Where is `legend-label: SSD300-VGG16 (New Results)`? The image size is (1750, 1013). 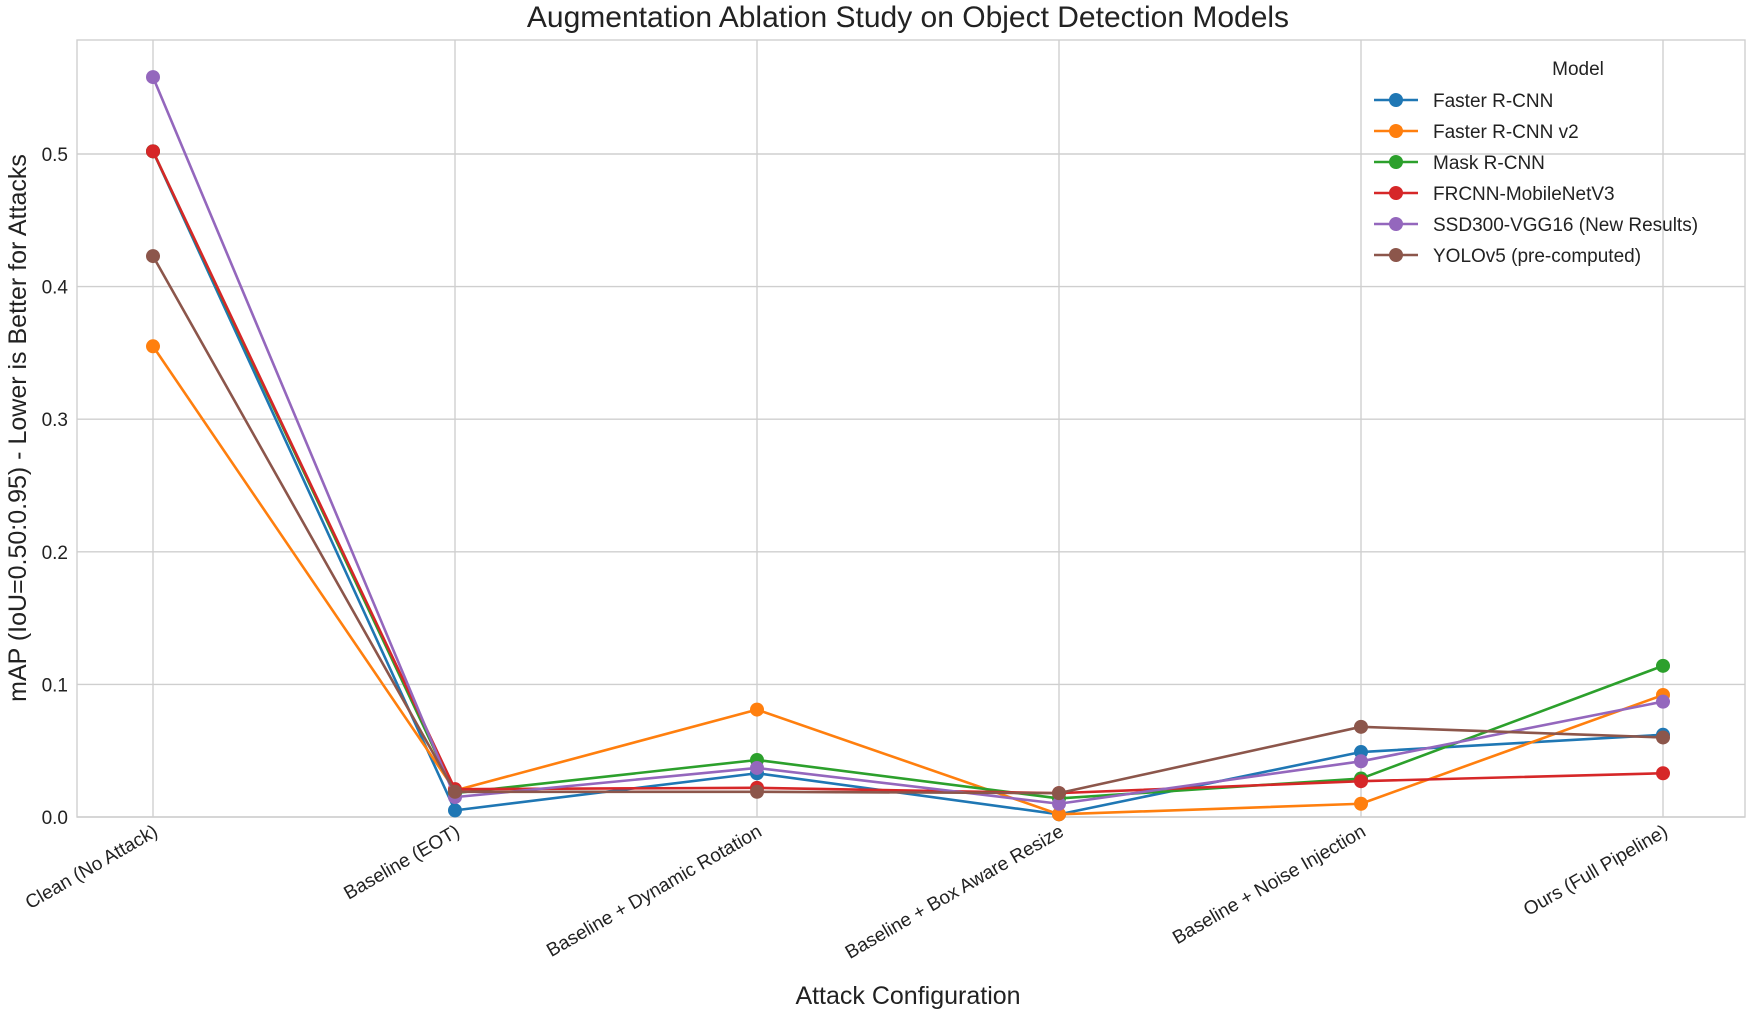 legend-label: SSD300-VGG16 (New Results) is located at coordinates (1565, 225).